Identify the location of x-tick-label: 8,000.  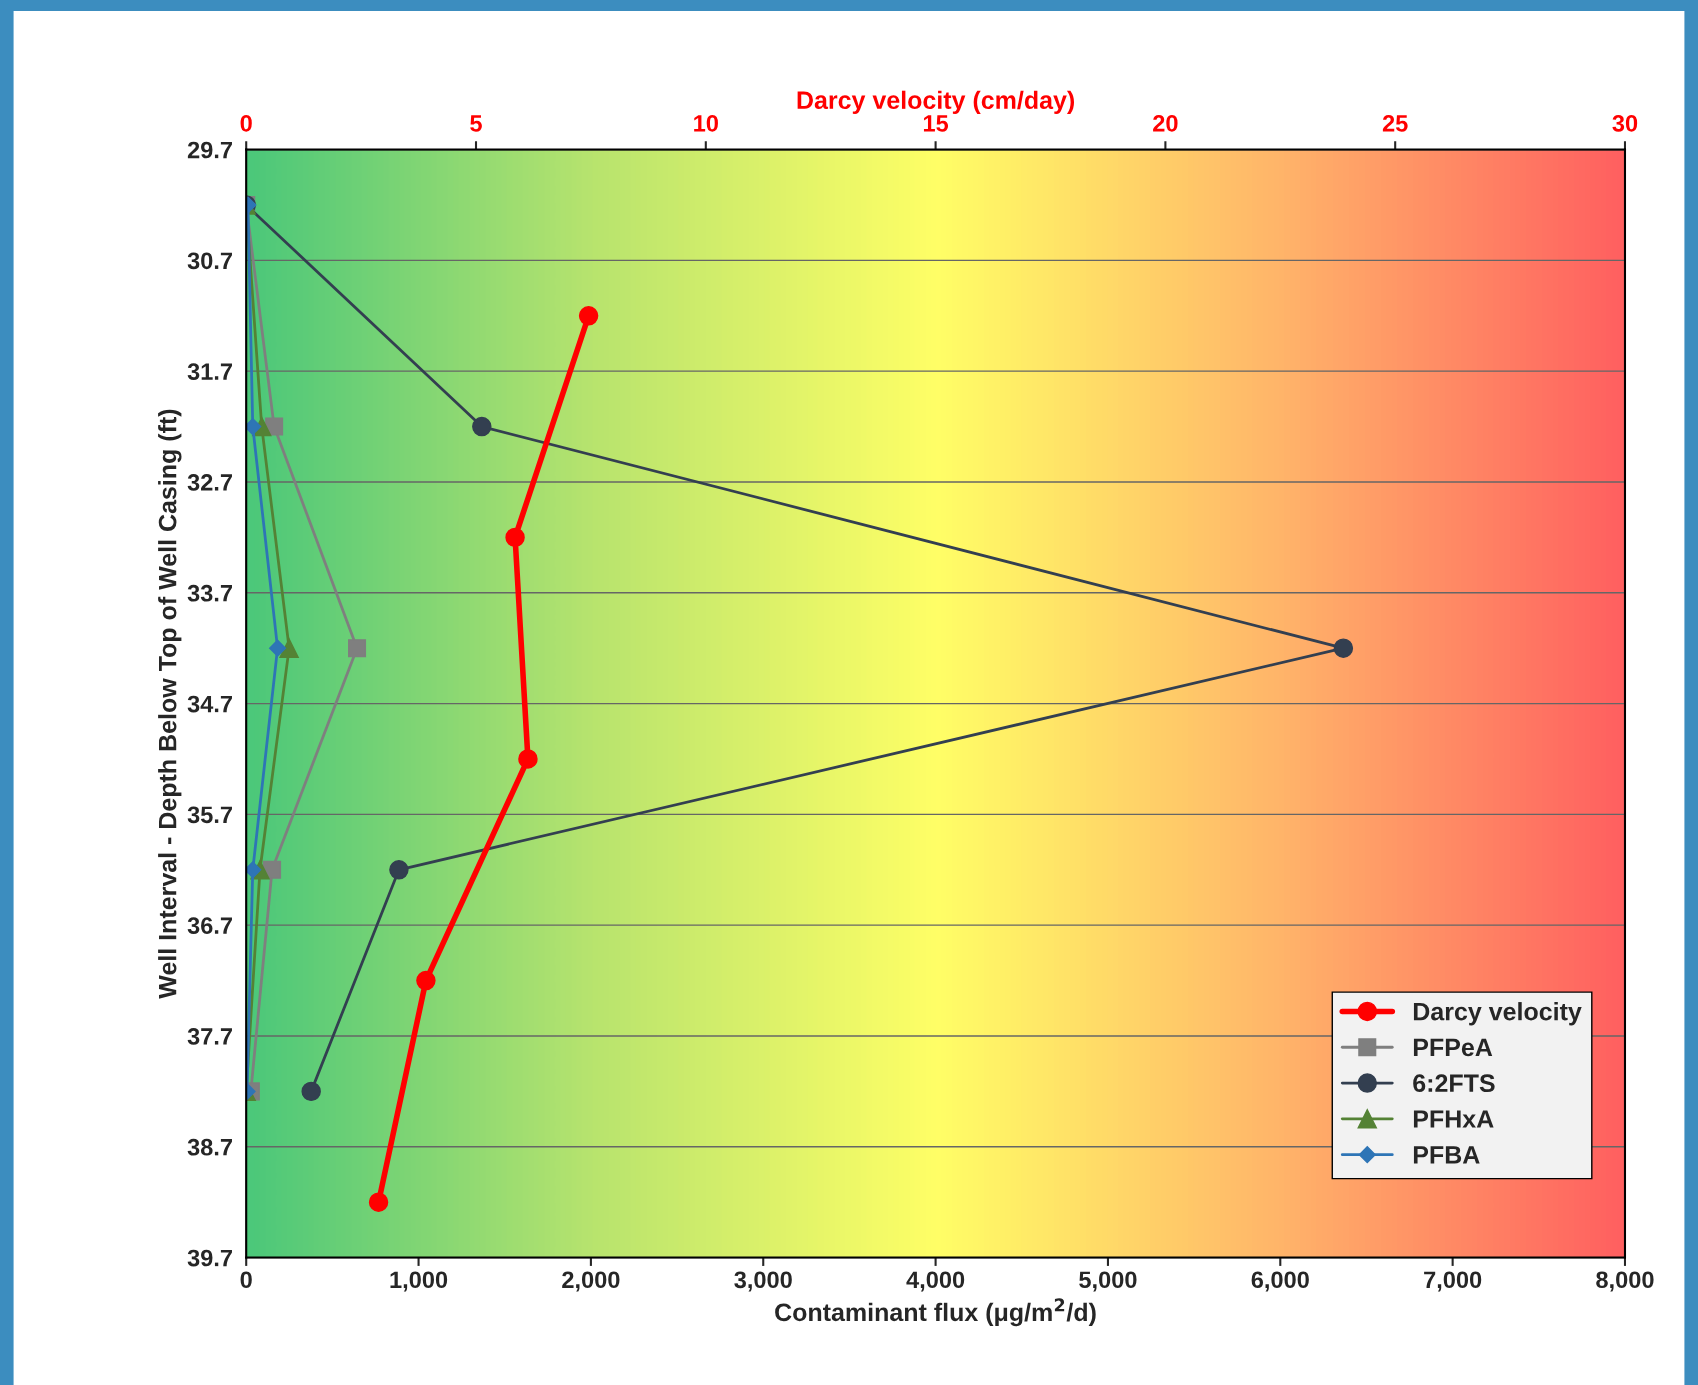
(1625, 1281).